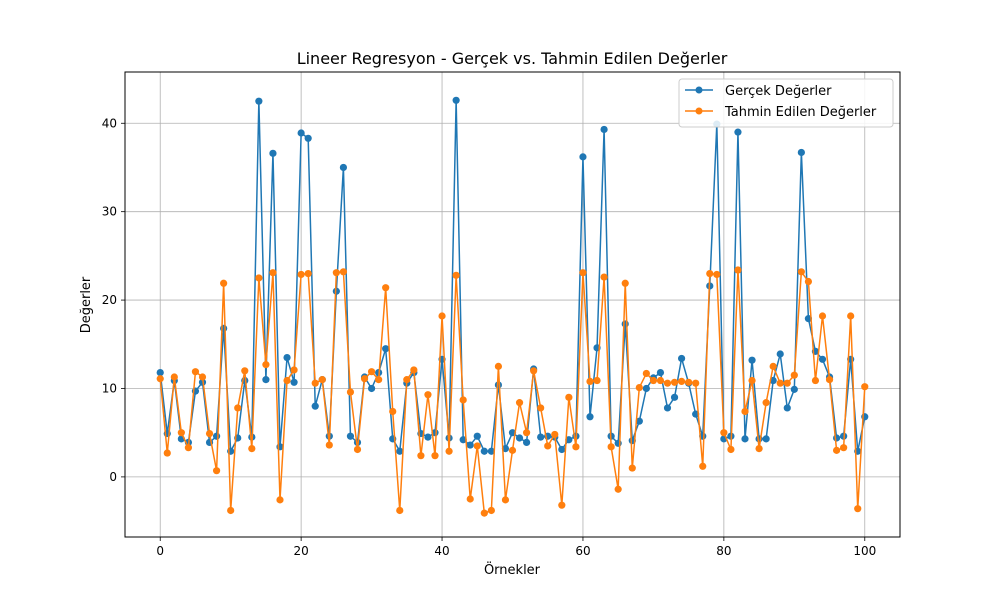 Image resolution: width=1000 pixels, height=600 pixels. What do you see at coordinates (800, 112) in the screenshot?
I see `legend-label-predicted: Tahmin Edilen Değerler` at bounding box center [800, 112].